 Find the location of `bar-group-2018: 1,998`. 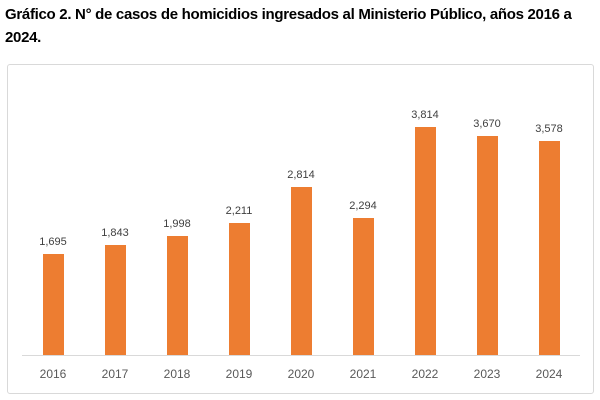

bar-group-2018: 1,998 is located at coordinates (177, 210).